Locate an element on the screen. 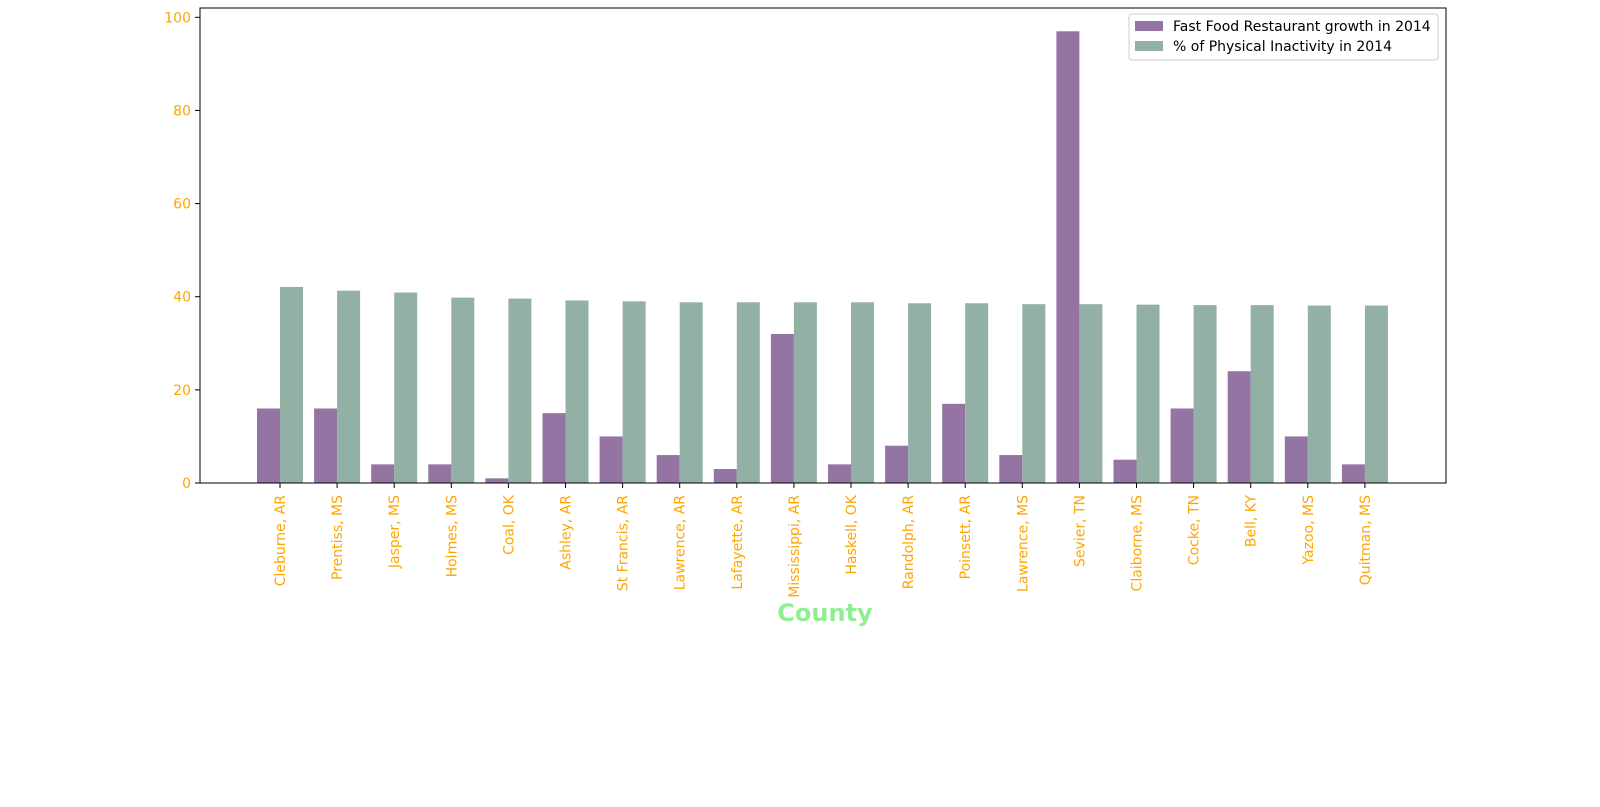  y-tick-label: 20 is located at coordinates (182, 391).